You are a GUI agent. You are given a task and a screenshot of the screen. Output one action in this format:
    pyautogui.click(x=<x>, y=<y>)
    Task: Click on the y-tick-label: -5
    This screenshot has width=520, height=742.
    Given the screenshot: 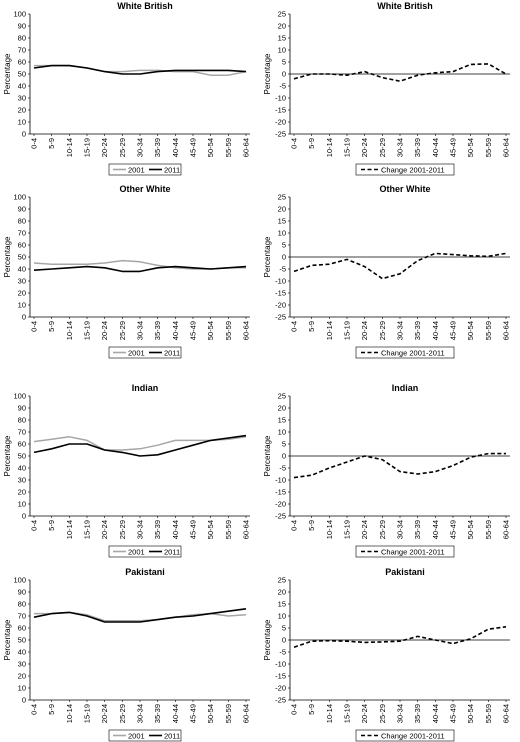 What is the action you would take?
    pyautogui.click(x=282, y=468)
    